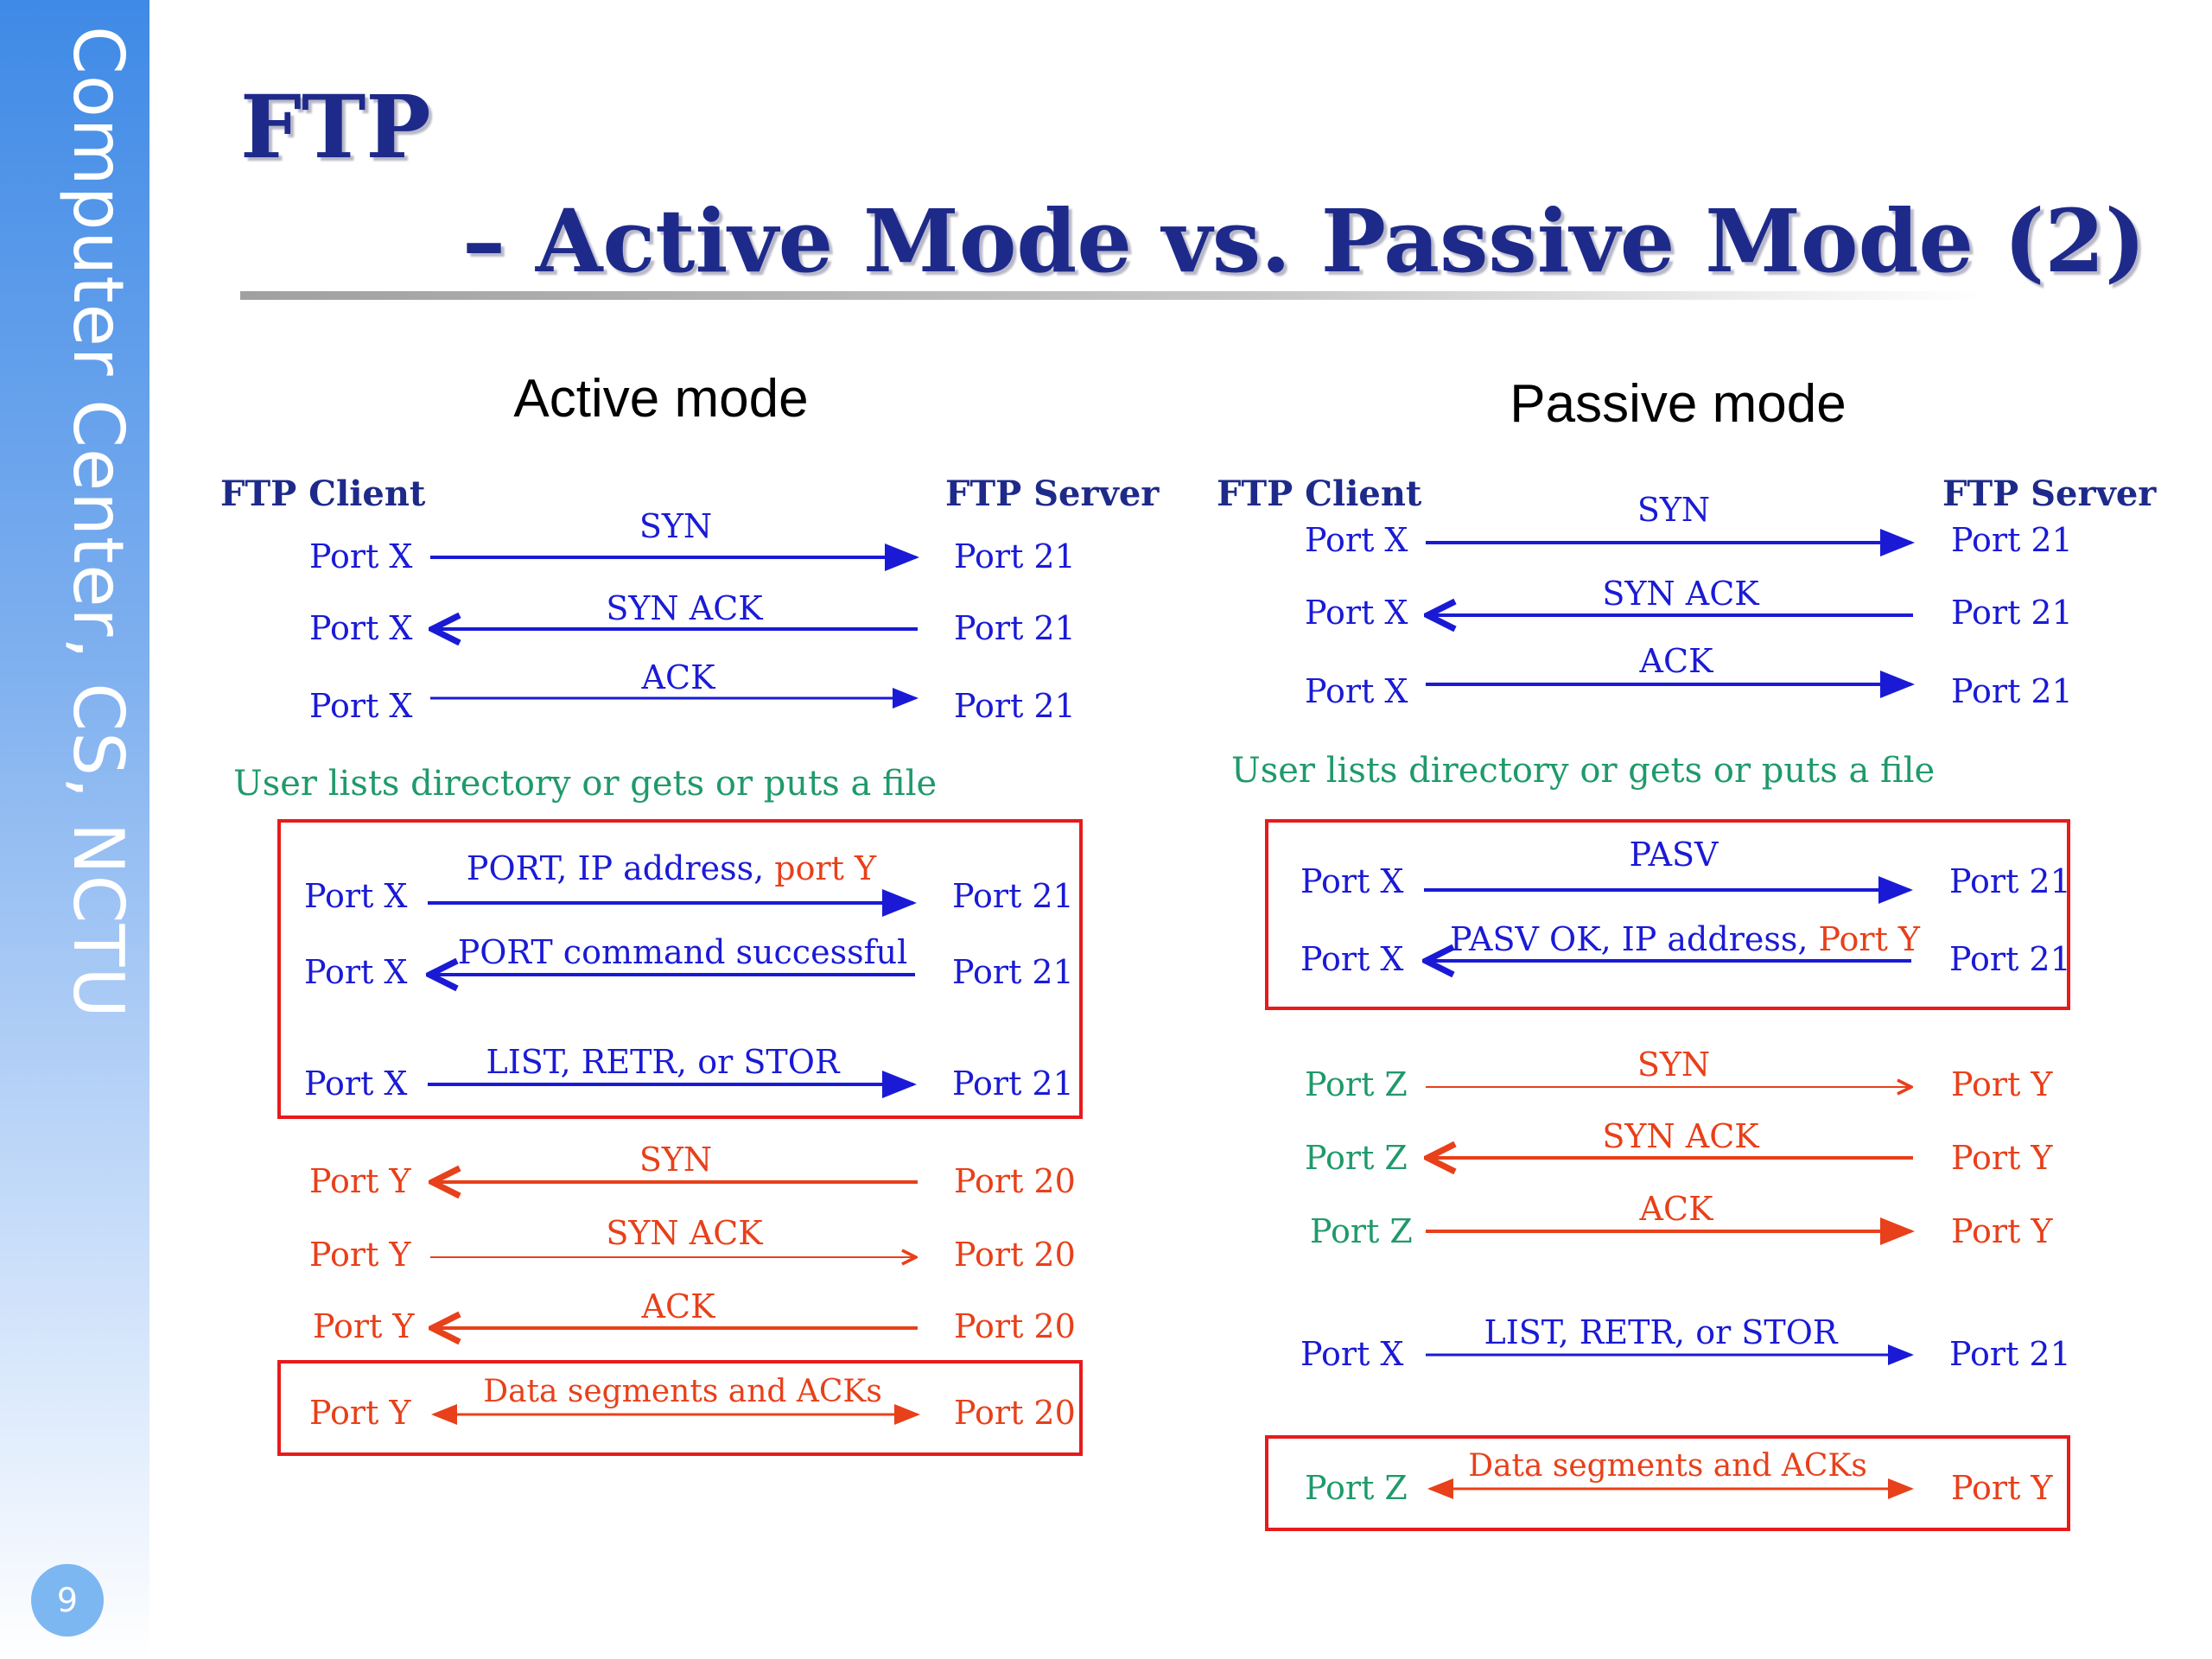 The height and width of the screenshot is (1659, 2212). I want to click on passive-row-1-label: SYN, so click(1673, 510).